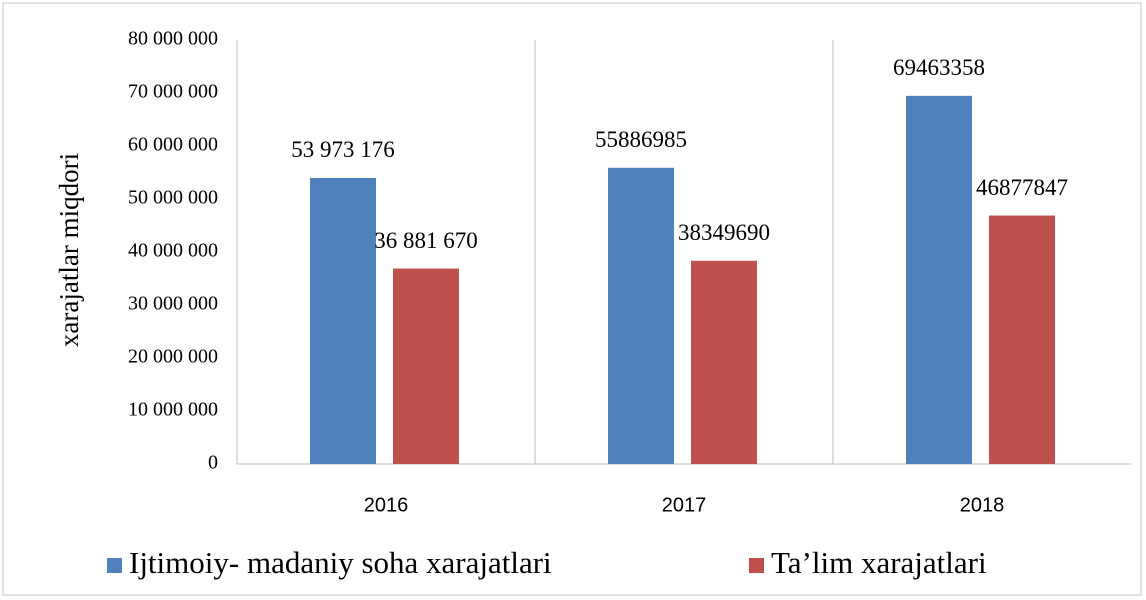  What do you see at coordinates (386, 505) in the screenshot?
I see `x-tick-label: 2016` at bounding box center [386, 505].